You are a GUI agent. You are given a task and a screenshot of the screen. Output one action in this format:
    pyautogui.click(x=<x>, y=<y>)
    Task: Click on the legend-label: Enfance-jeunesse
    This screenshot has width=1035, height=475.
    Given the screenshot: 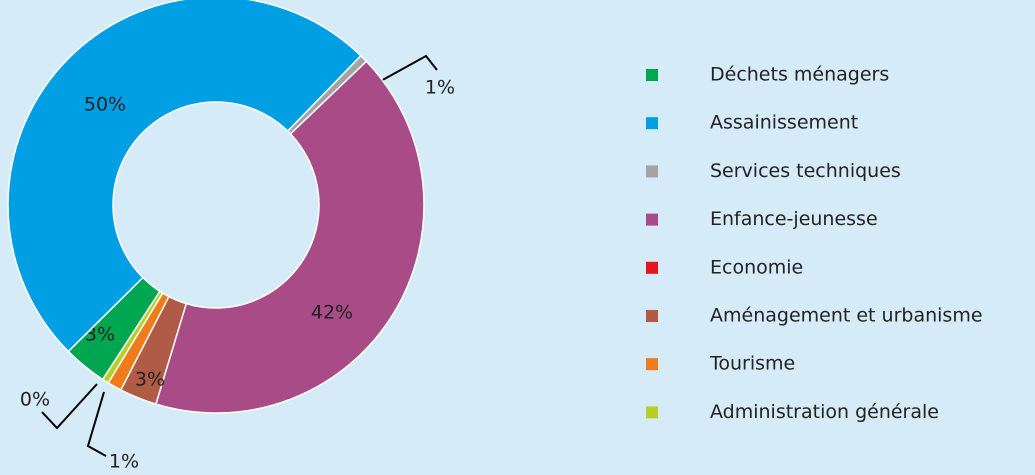 What is the action you would take?
    pyautogui.click(x=794, y=219)
    